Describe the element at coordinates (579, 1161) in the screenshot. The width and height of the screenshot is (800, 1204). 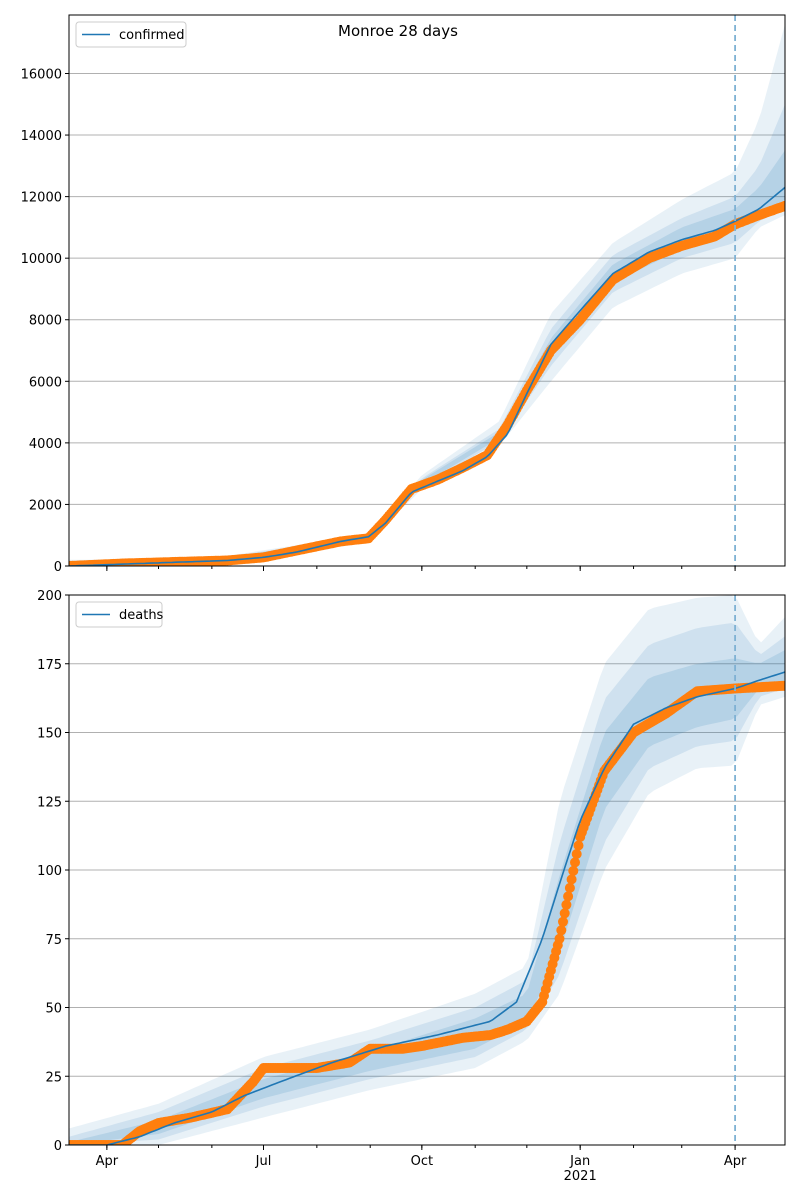
I see `x-tick-label: Jan` at that location.